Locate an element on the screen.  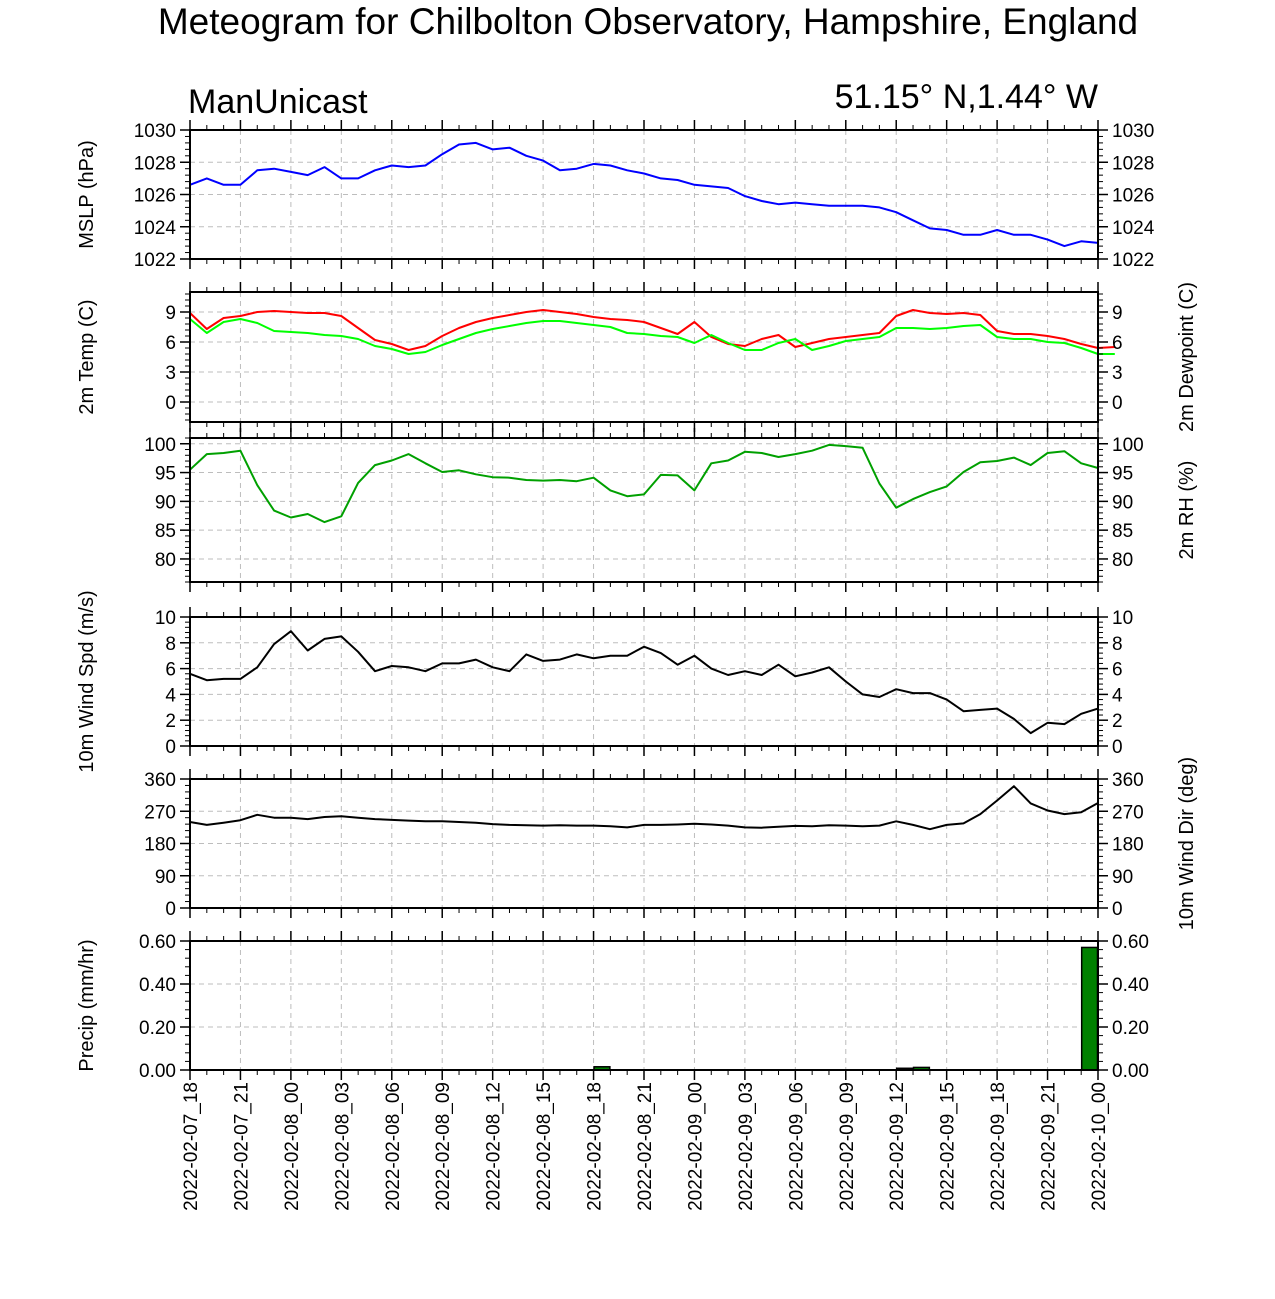
y-tick-label-left: 8 is located at coordinates (170, 644).